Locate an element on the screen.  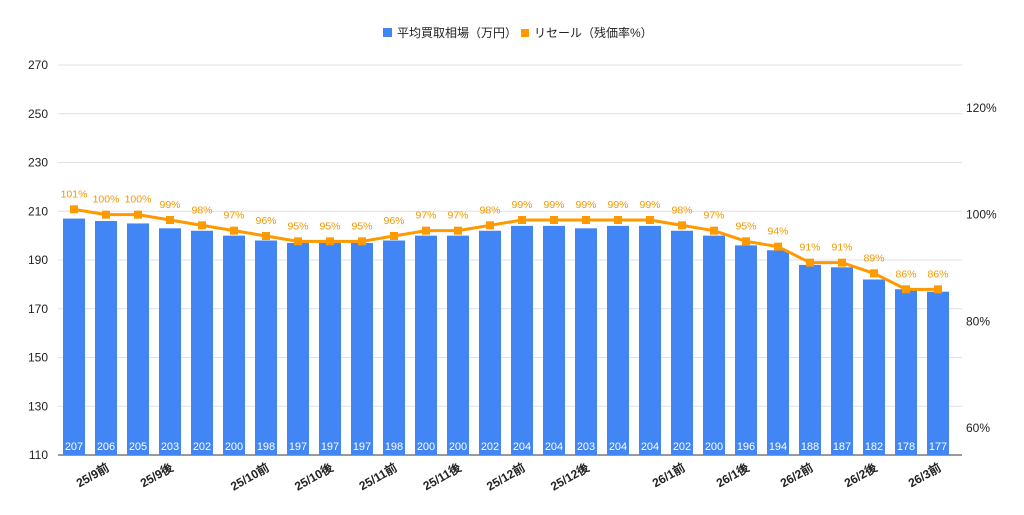
bar-value-label: 207 is located at coordinates (74, 447).